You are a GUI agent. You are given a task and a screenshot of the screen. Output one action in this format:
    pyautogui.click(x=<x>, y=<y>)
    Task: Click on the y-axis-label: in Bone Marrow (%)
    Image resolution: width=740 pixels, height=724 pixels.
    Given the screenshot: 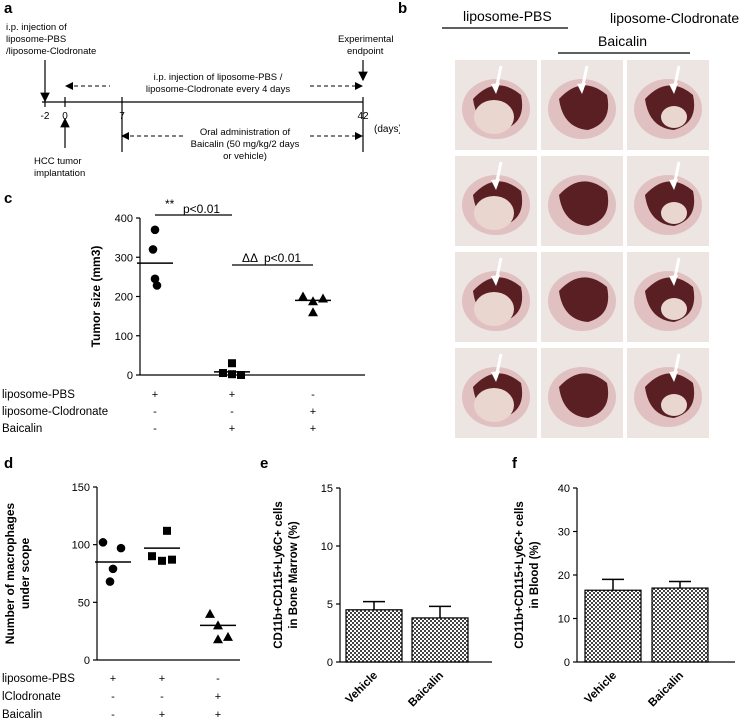 What is the action you would take?
    pyautogui.click(x=294, y=575)
    